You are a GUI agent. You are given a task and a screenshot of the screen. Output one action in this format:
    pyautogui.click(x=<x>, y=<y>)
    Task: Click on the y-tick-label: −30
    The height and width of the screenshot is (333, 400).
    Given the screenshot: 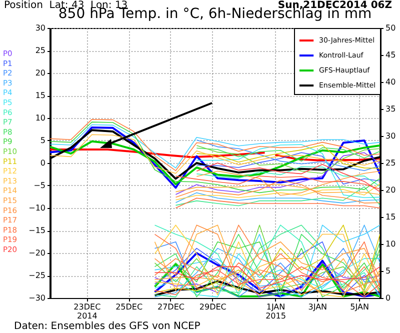 What is the action you would take?
    pyautogui.click(x=37, y=298)
    